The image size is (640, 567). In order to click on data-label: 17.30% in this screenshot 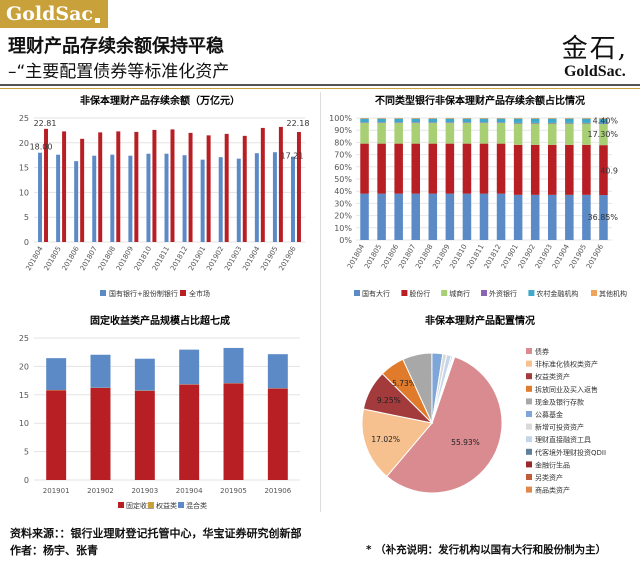, I will do `click(602, 134)`.